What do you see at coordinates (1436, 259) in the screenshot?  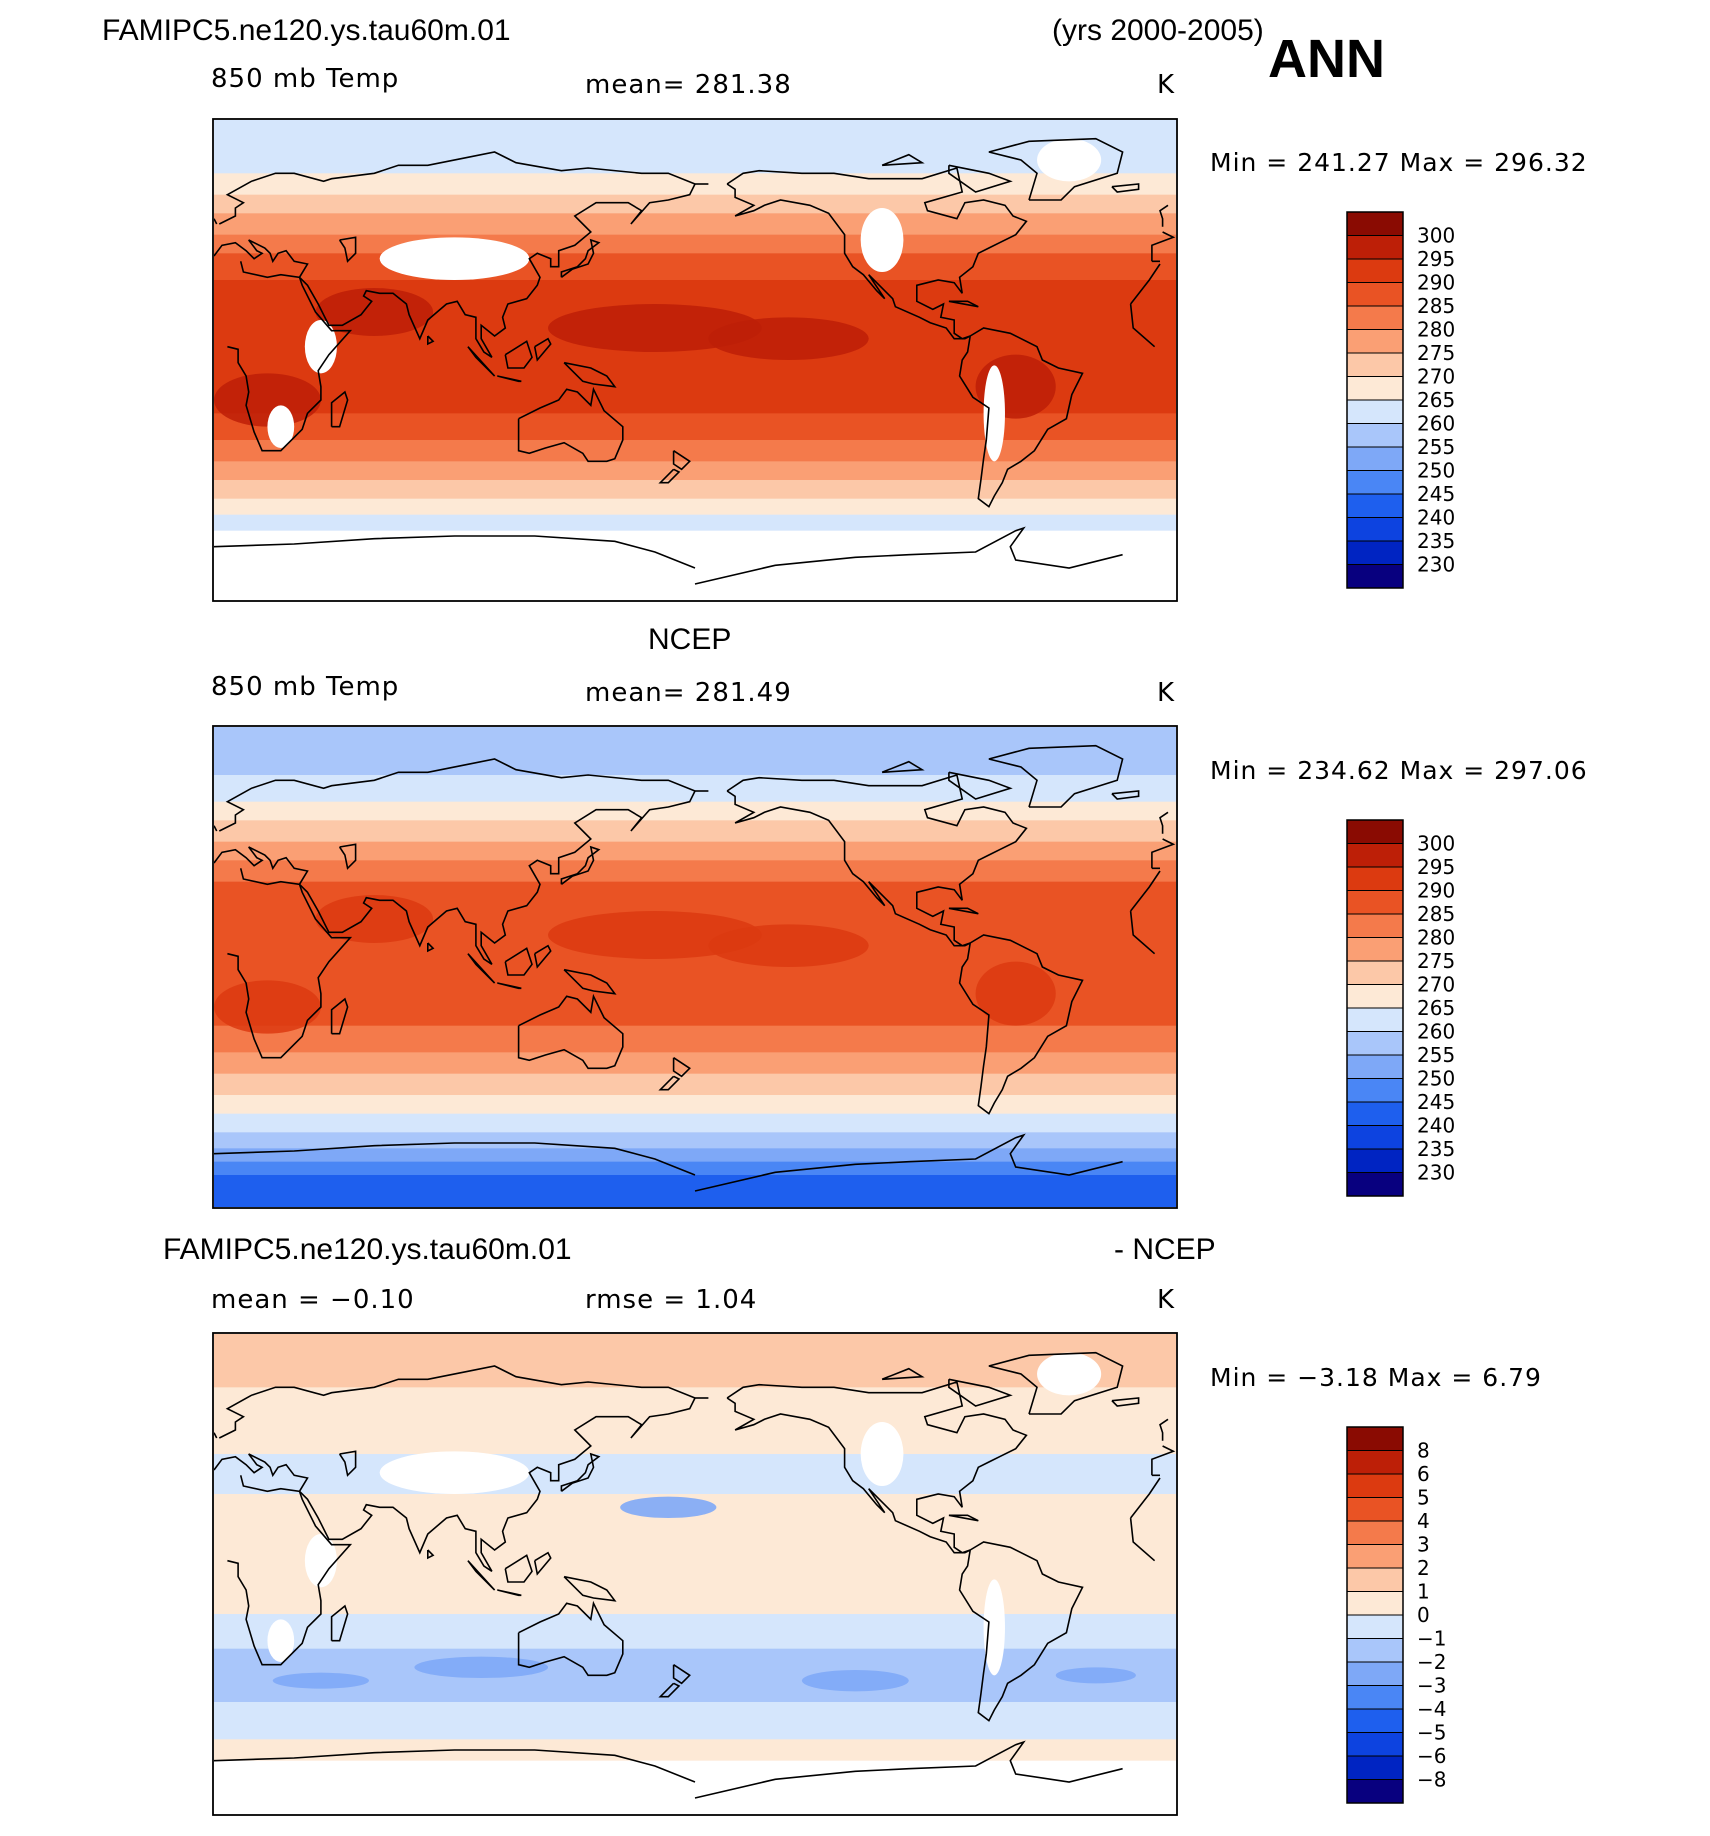 I see `colorbar-label: 295` at bounding box center [1436, 259].